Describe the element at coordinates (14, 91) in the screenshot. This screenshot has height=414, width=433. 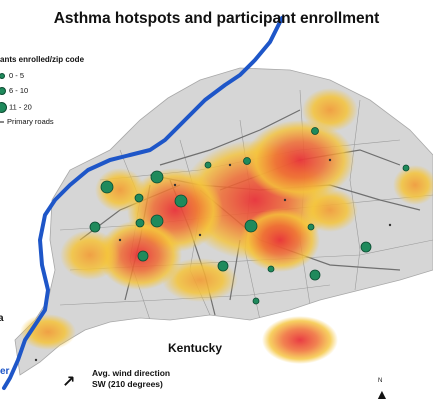
I see `legend-item: 6 - 10` at that location.